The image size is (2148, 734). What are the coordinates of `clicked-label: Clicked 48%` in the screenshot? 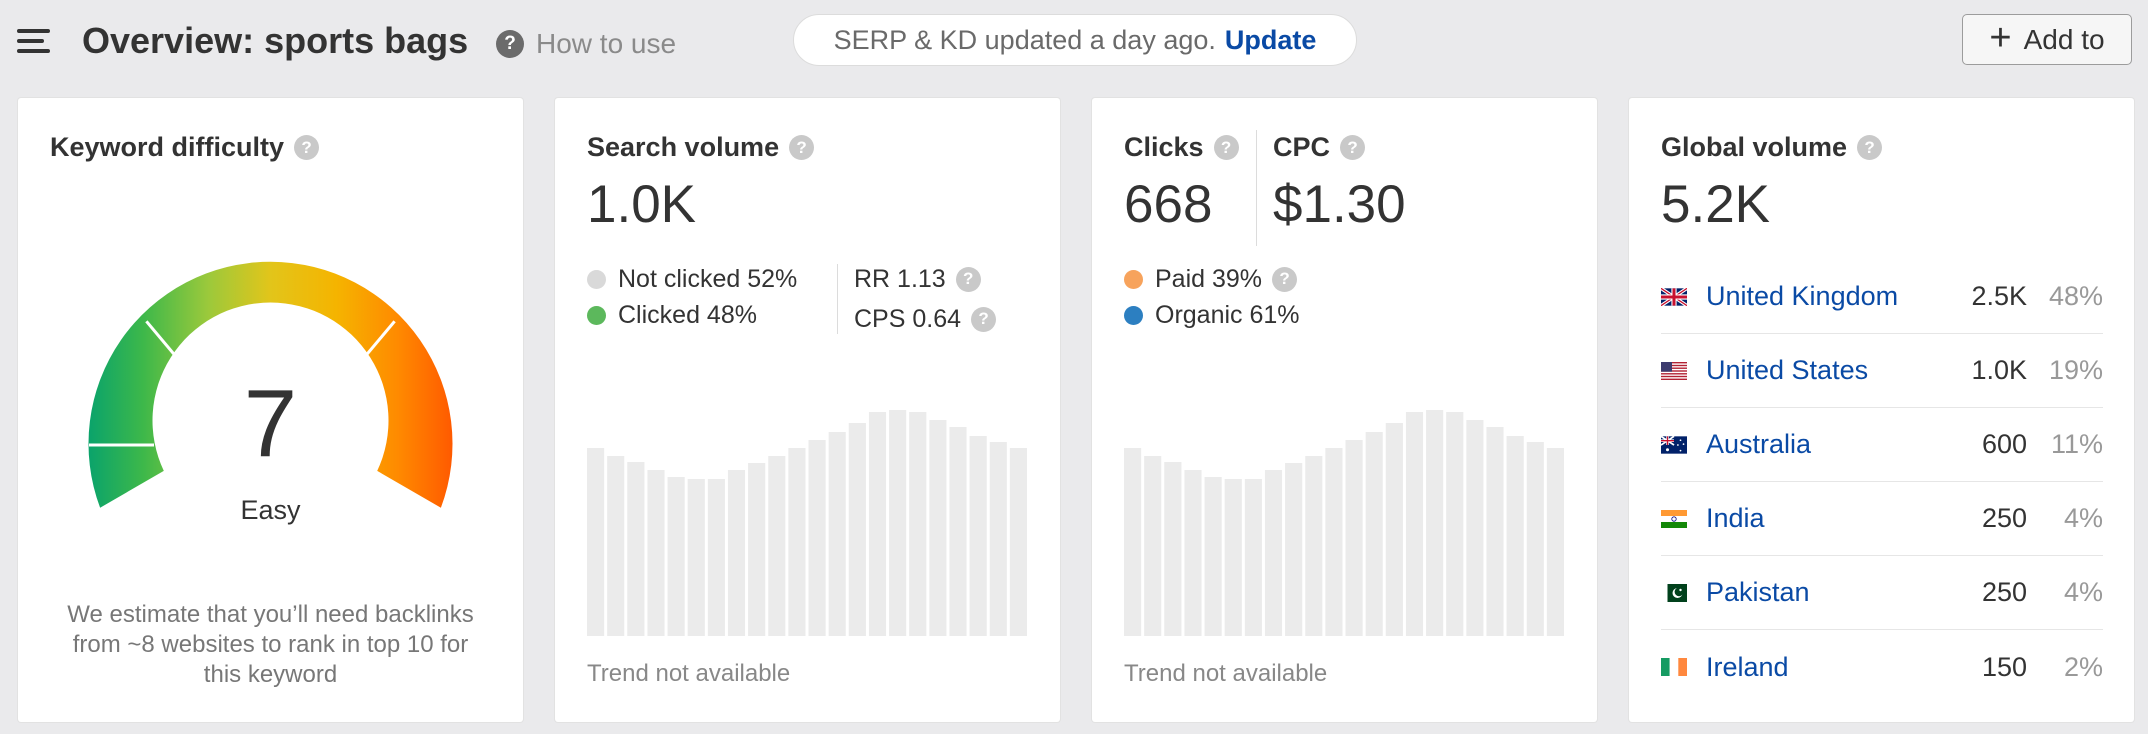 It's located at (687, 314).